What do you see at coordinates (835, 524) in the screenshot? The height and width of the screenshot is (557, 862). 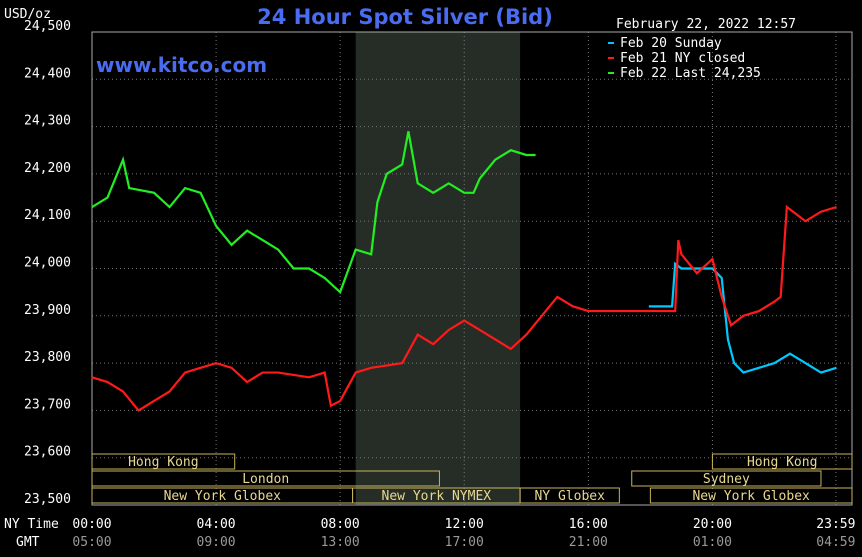 I see `x-tick-label: 23:59` at bounding box center [835, 524].